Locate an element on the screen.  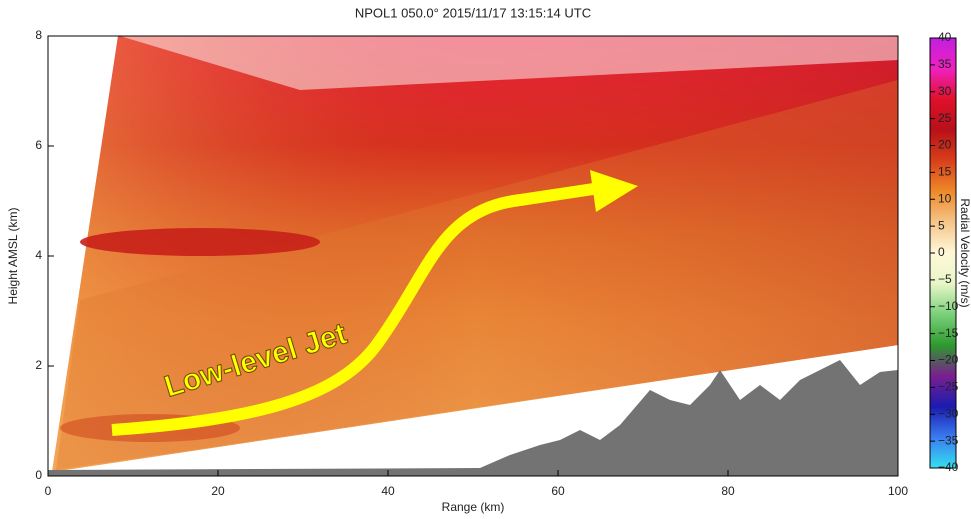
x-tick-label: 80 is located at coordinates (728, 491).